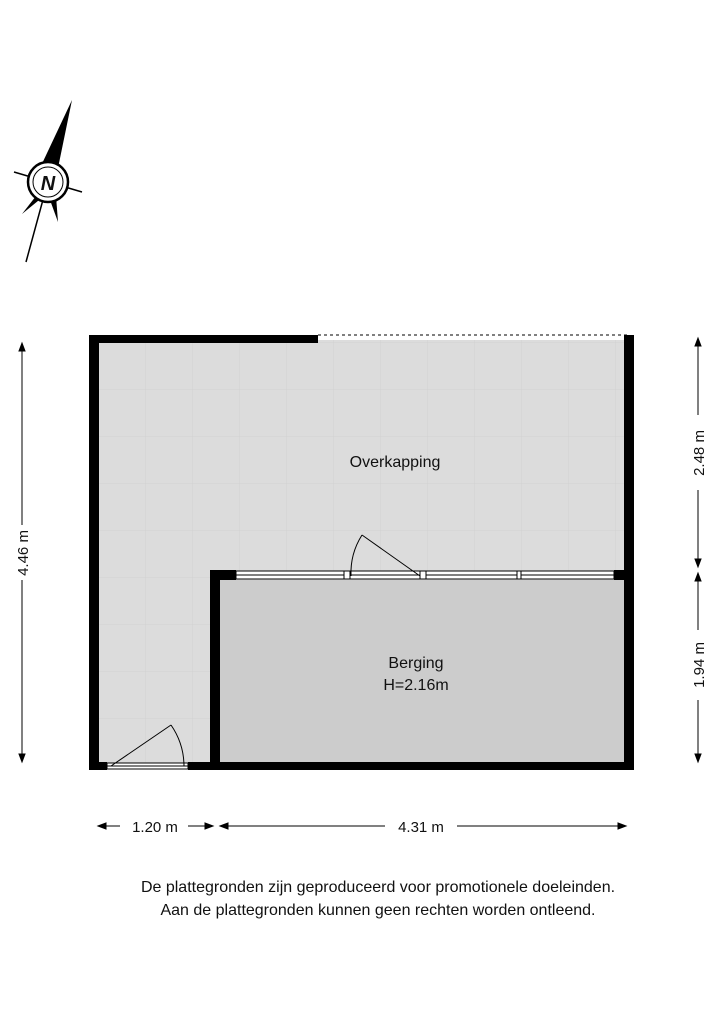 This screenshot has width=720, height=1017. Describe the element at coordinates (147, 747) in the screenshot. I see `entrance-door` at that location.